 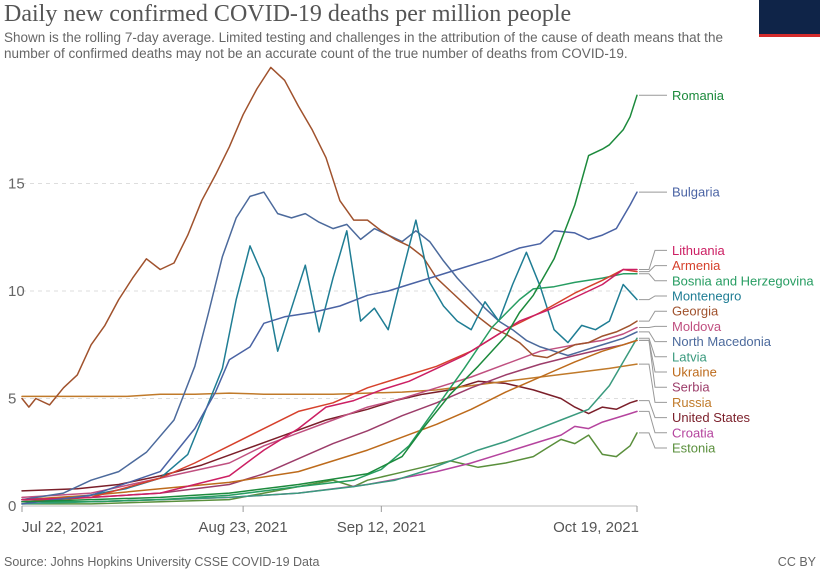 I want to click on x-tick-label: Sep 12, 2021, so click(x=381, y=527).